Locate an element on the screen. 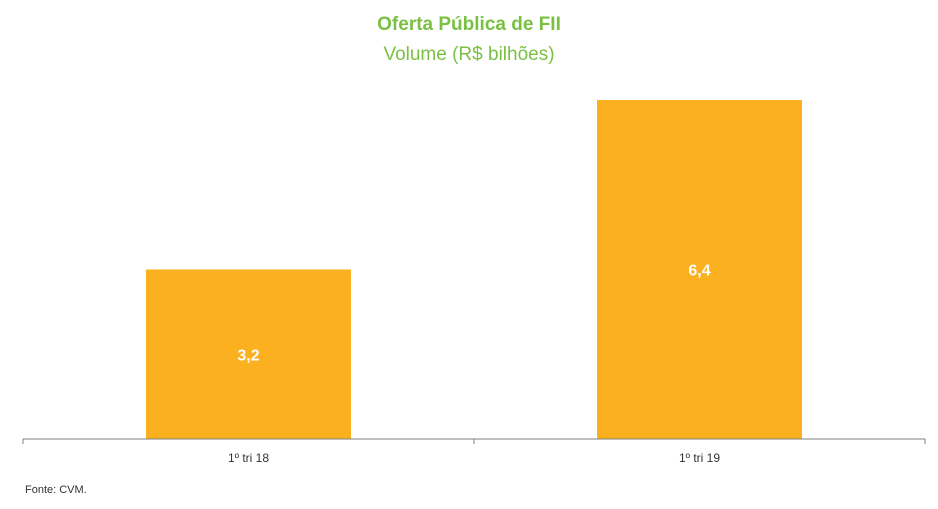 This screenshot has width=938, height=509. chart-subtitle: Volume (R$ bilhões) is located at coordinates (469, 54).